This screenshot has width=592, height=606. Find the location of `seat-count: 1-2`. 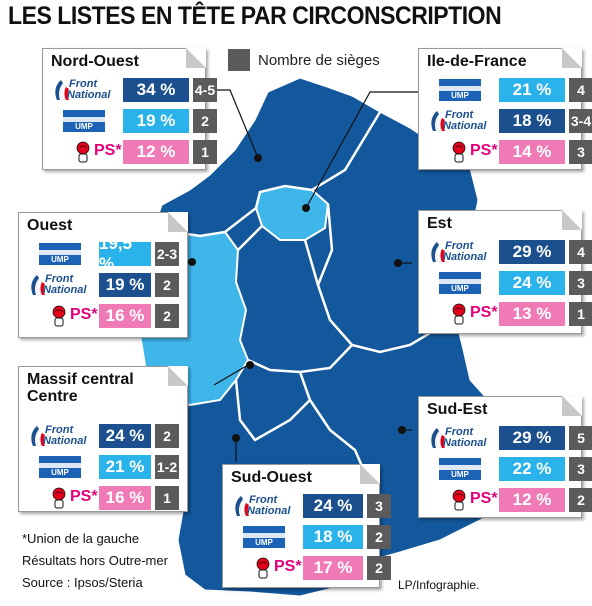

seat-count: 1-2 is located at coordinates (167, 467).